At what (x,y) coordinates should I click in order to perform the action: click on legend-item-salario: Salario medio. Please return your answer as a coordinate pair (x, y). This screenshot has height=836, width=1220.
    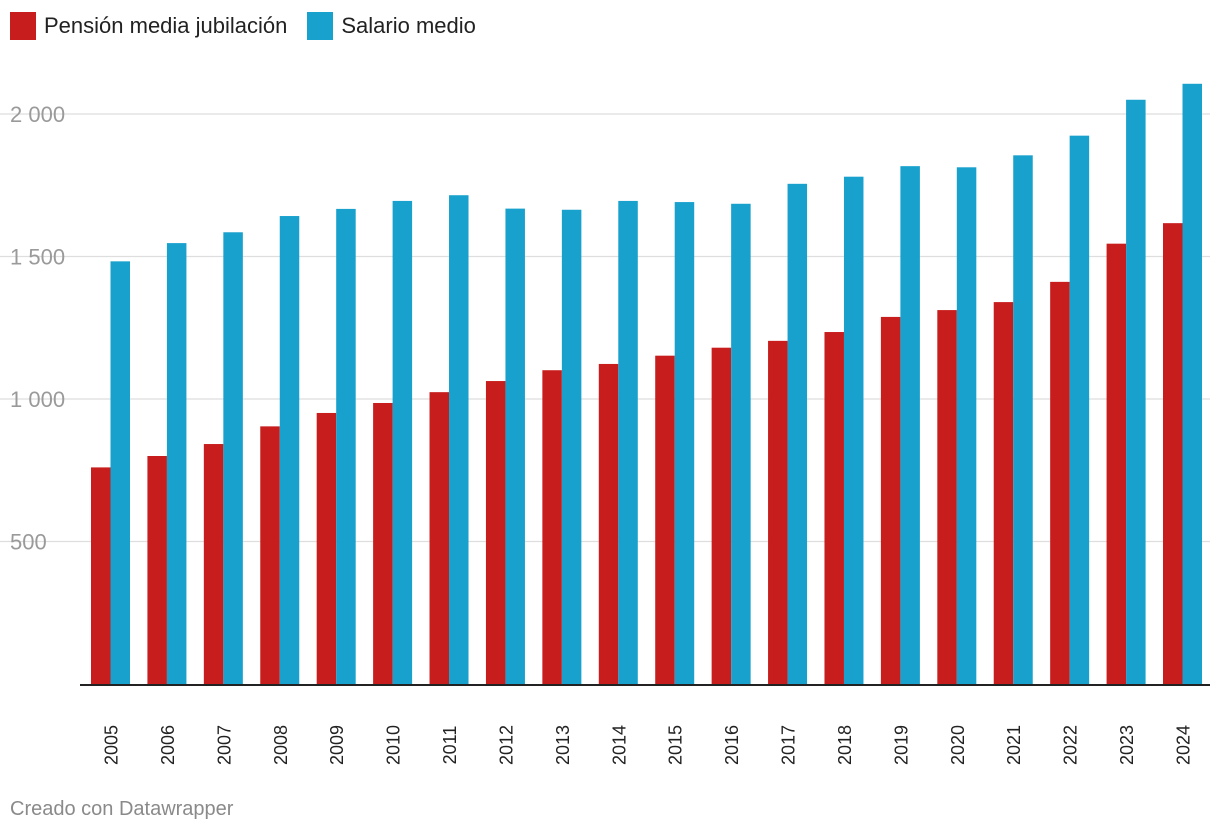
    Looking at the image, I should click on (391, 26).